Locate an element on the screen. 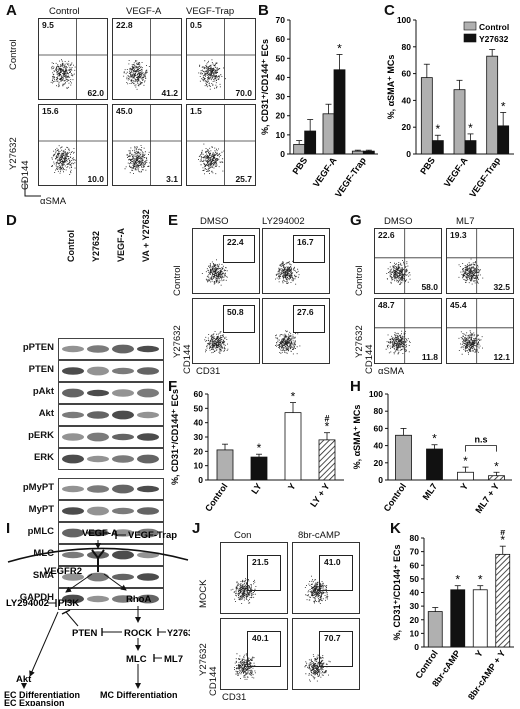 This screenshot has width=520, height=709. a-col-label: VEGF-Trap is located at coordinates (210, 11).